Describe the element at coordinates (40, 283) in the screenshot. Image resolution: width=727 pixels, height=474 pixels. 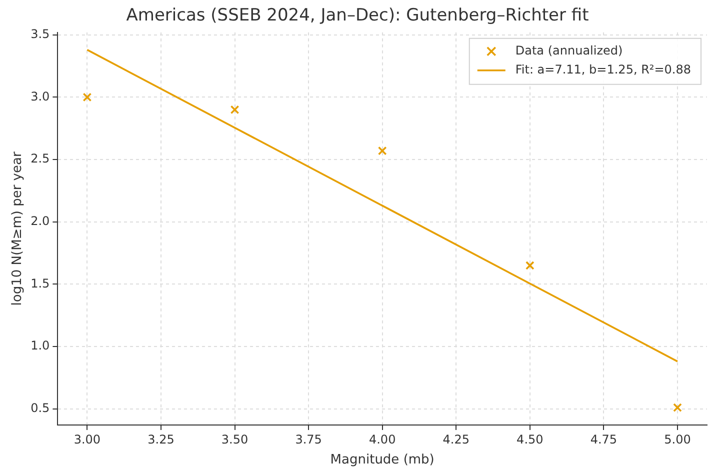
I see `y-tick-label: 1.5` at that location.